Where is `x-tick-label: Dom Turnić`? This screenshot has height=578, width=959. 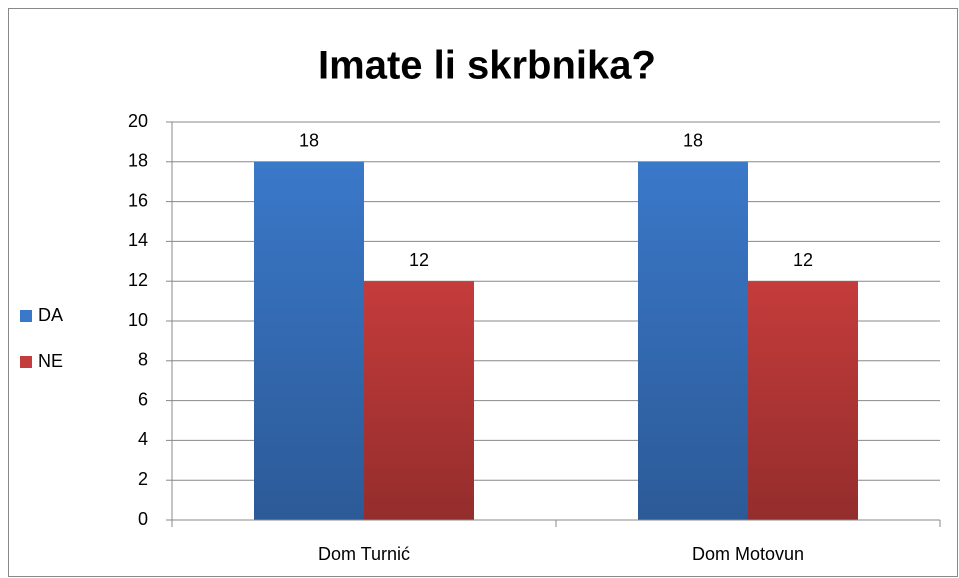
x-tick-label: Dom Turnić is located at coordinates (364, 554).